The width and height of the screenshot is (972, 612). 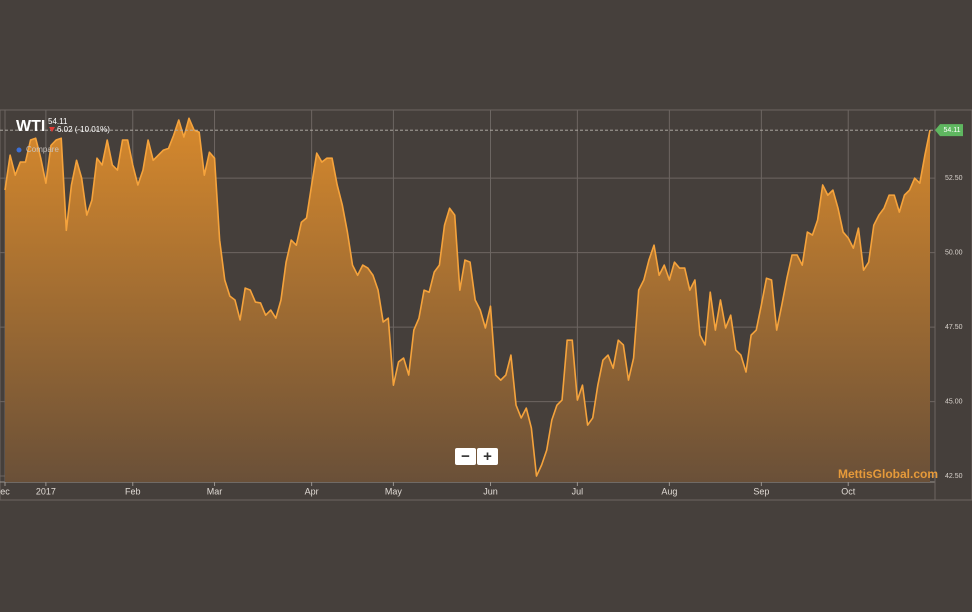 I want to click on y-tick-label: 50.00, so click(x=954, y=252).